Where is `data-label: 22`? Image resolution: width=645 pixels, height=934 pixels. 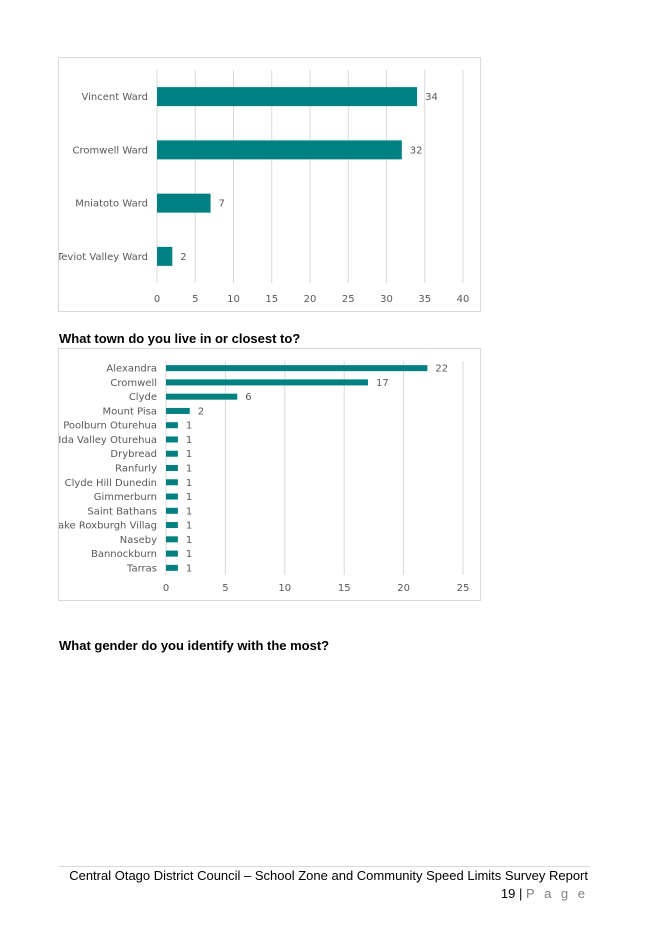
data-label: 22 is located at coordinates (441, 369).